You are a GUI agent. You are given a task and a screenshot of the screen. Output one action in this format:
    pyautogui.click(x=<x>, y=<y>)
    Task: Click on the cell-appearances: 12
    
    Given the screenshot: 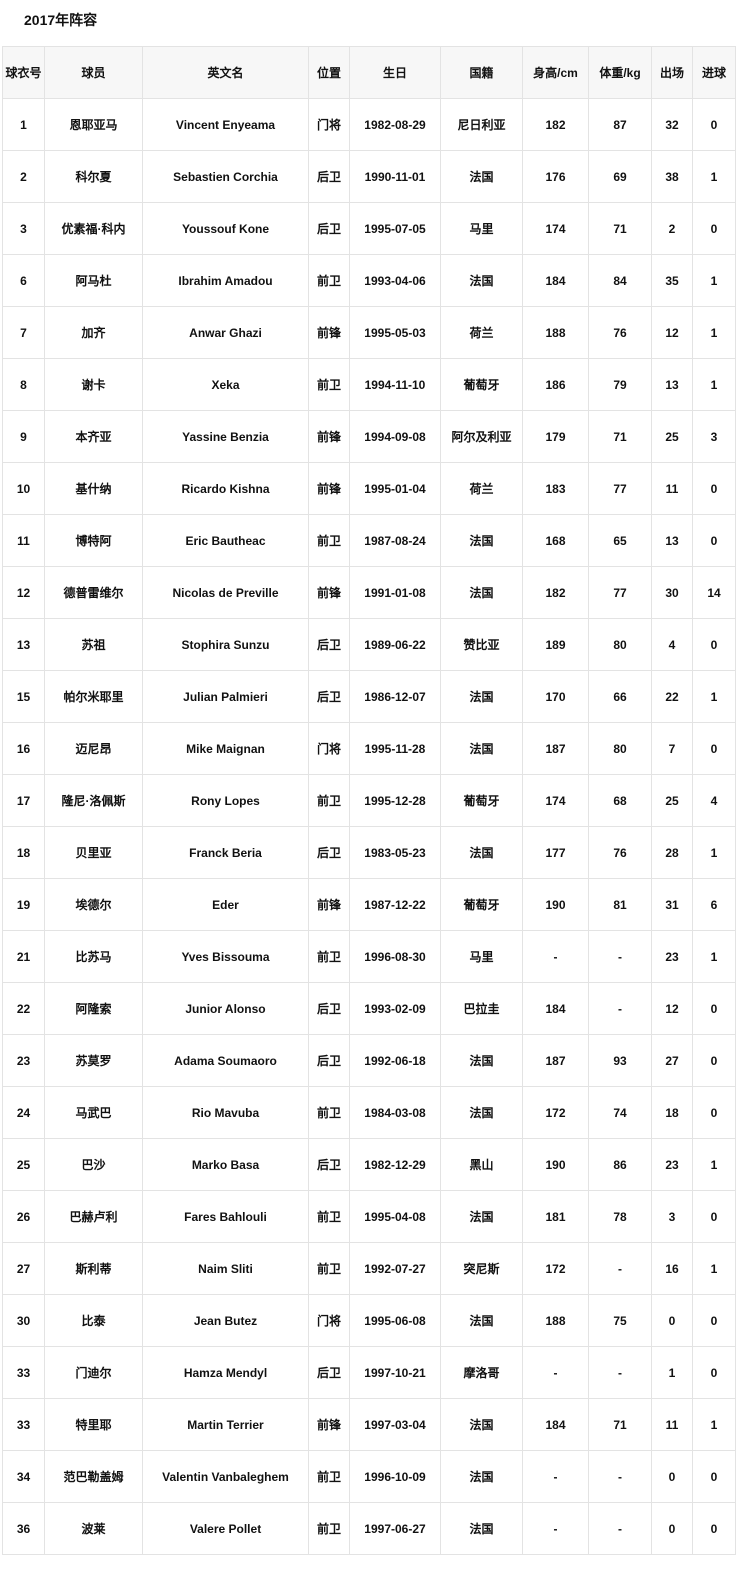 What is the action you would take?
    pyautogui.click(x=672, y=332)
    